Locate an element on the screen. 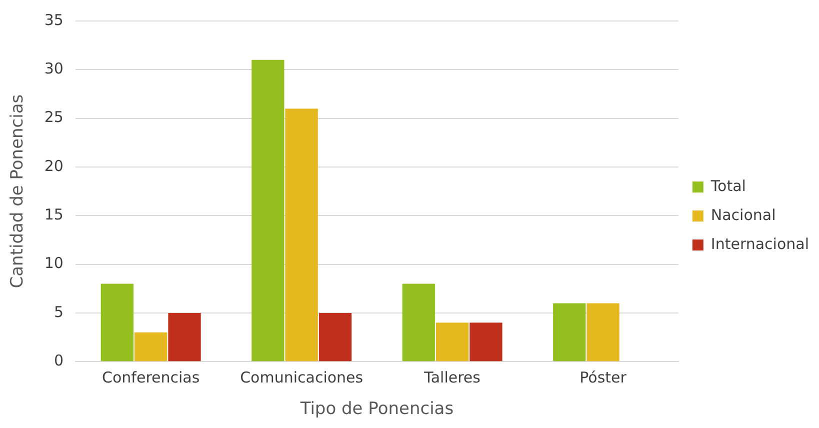 Image resolution: width=819 pixels, height=428 pixels. x-tick-label: Talleres is located at coordinates (452, 377).